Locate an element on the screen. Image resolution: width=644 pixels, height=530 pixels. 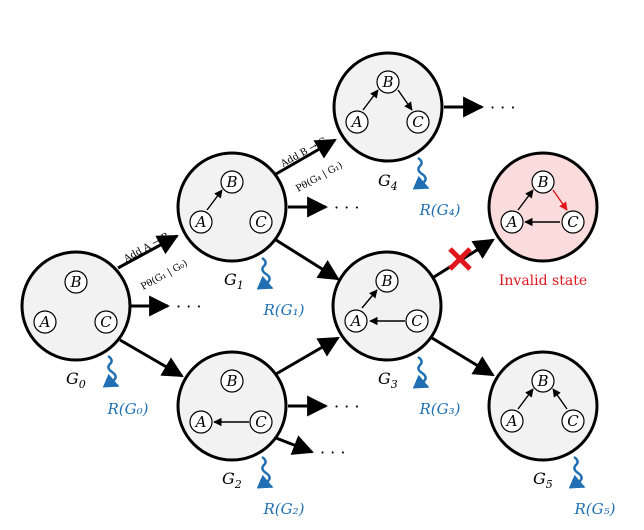
squiggle-g1-icon is located at coordinates (265, 273).